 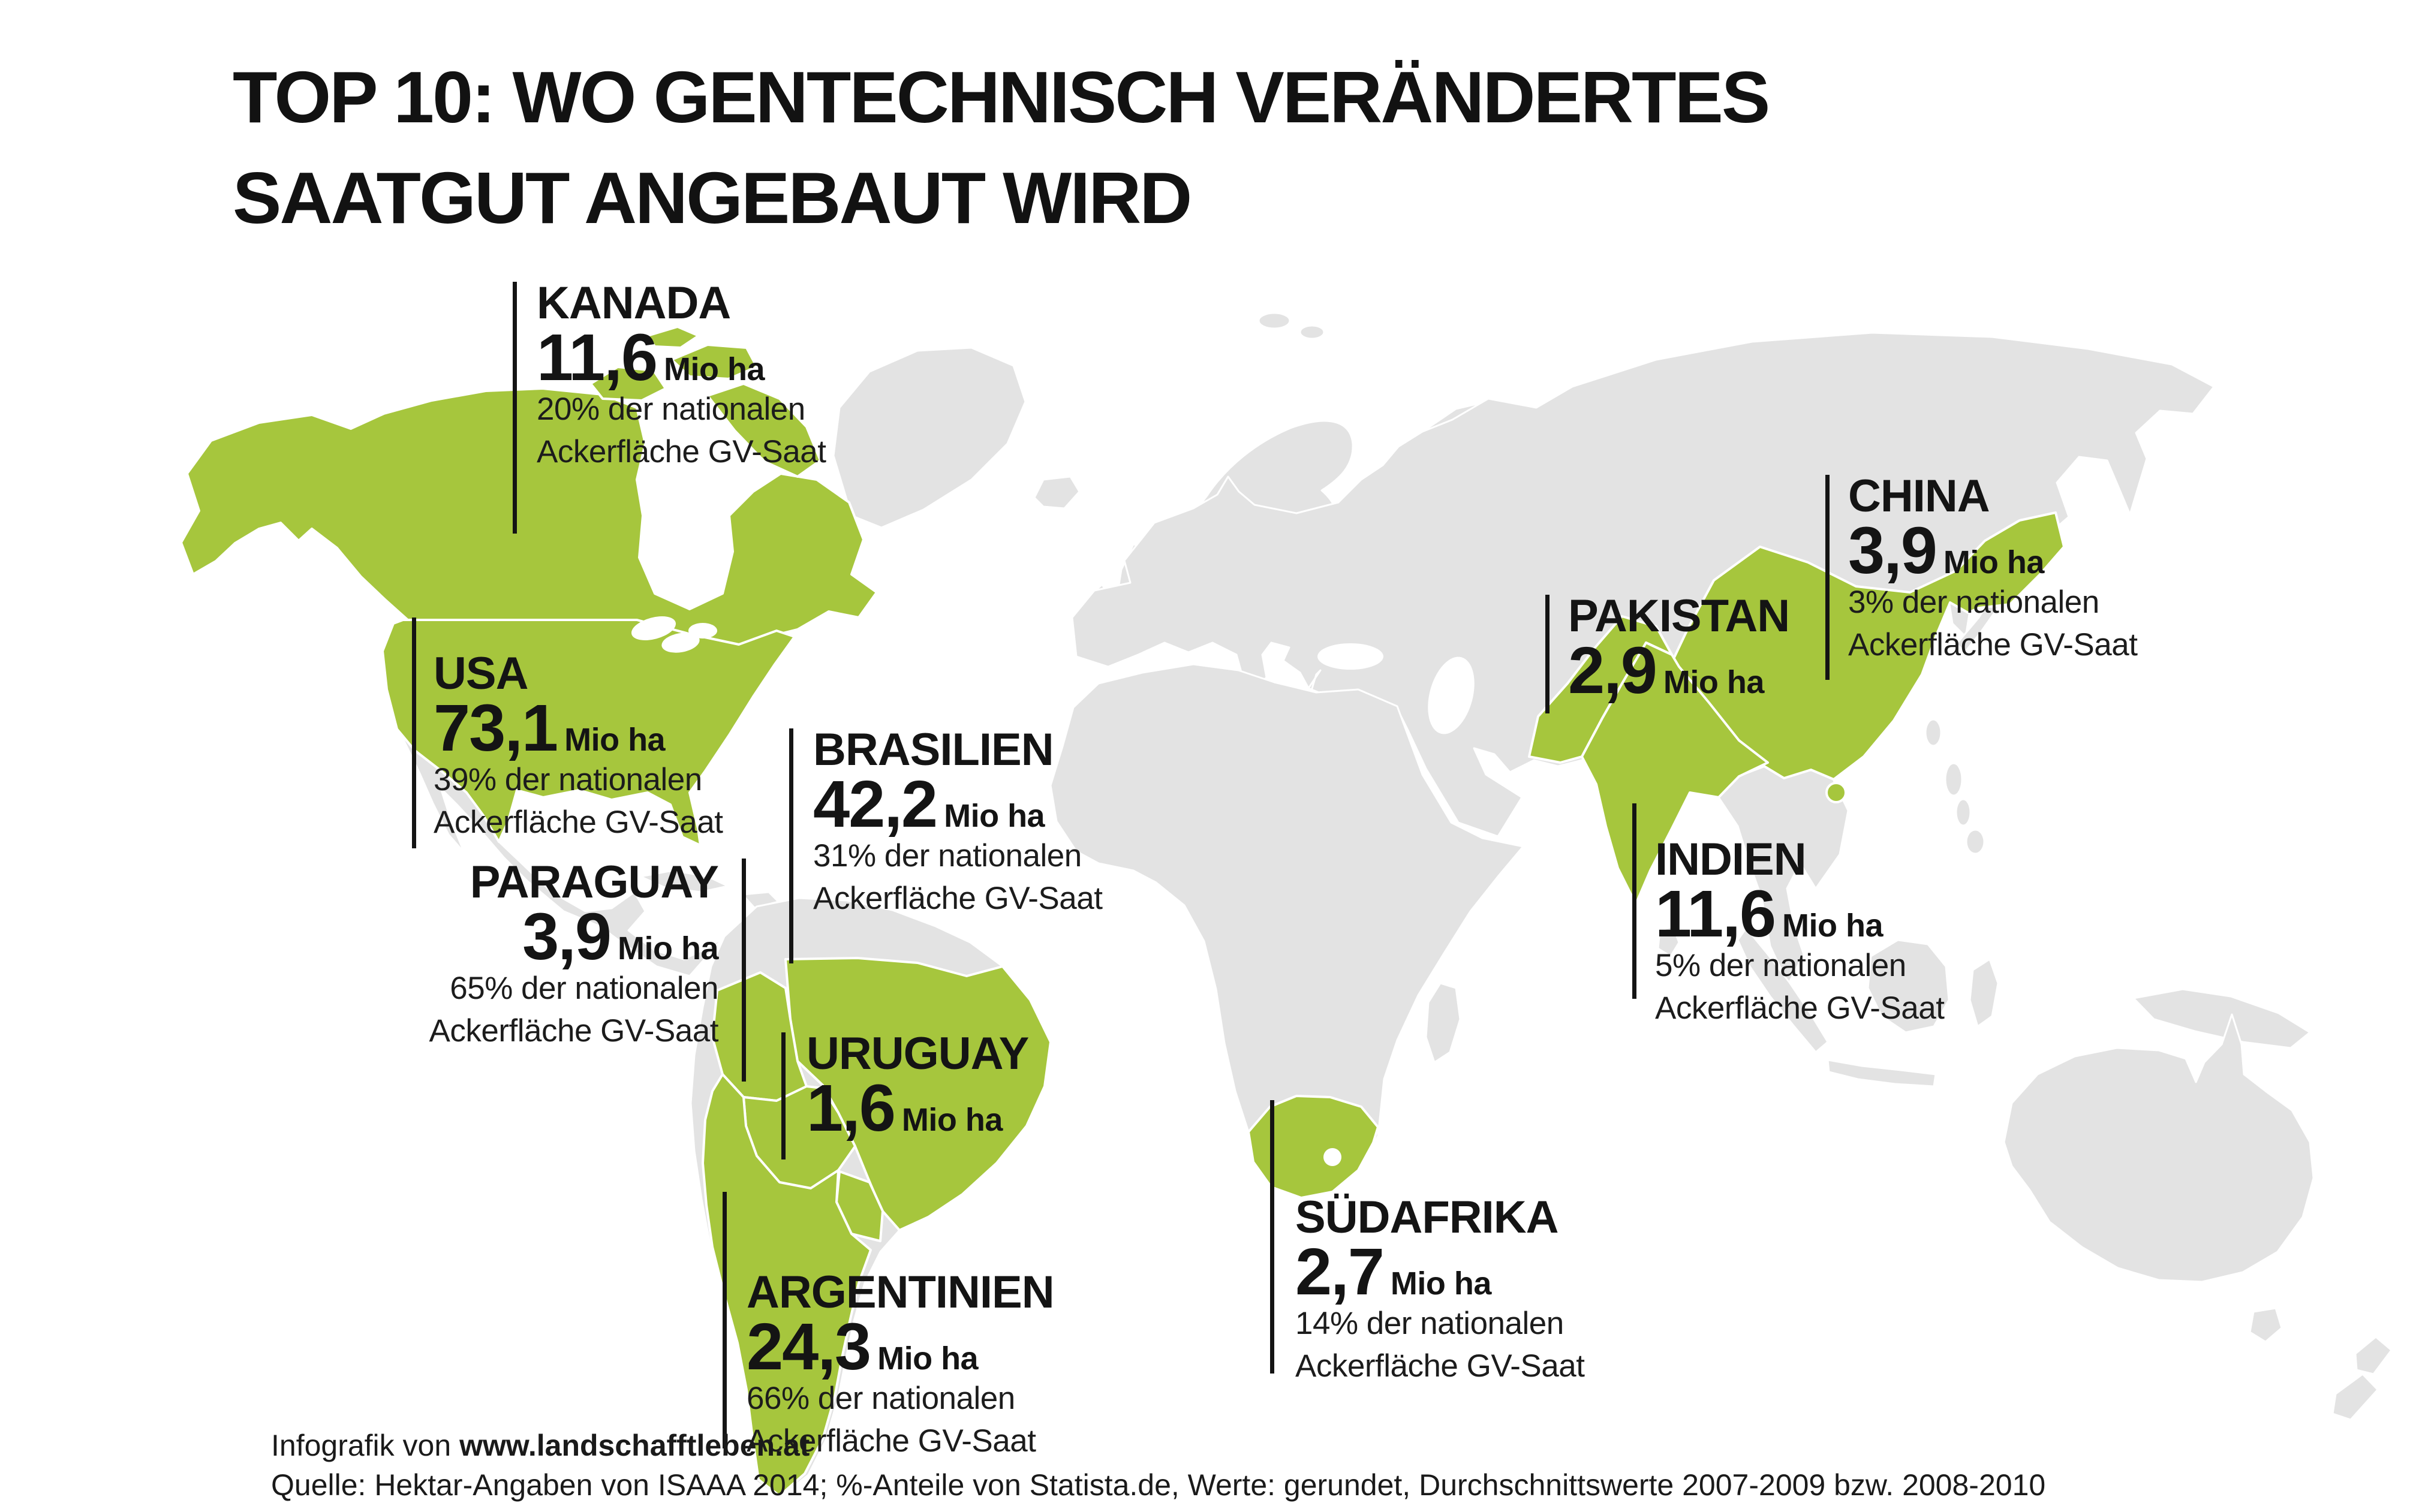 I want to click on map-canada-arctic-island-baffin, so click(x=764, y=430).